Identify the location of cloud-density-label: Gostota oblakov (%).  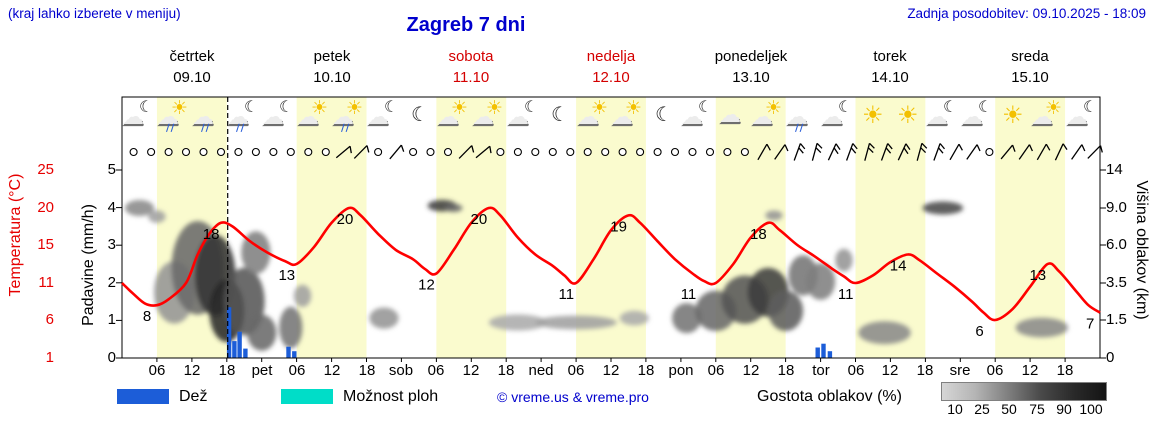
(829, 396).